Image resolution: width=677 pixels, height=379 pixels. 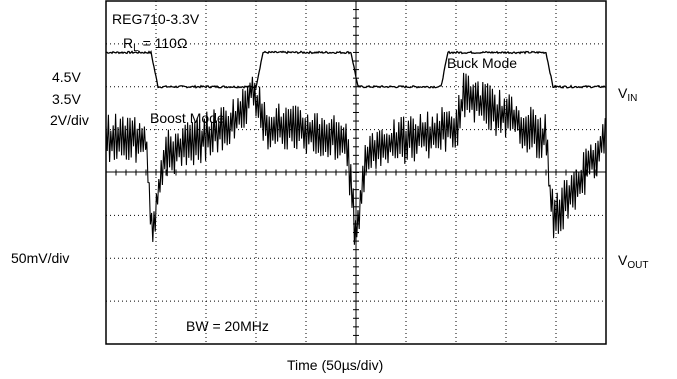 I want to click on device-label: REG710-3.3V, so click(x=156, y=19).